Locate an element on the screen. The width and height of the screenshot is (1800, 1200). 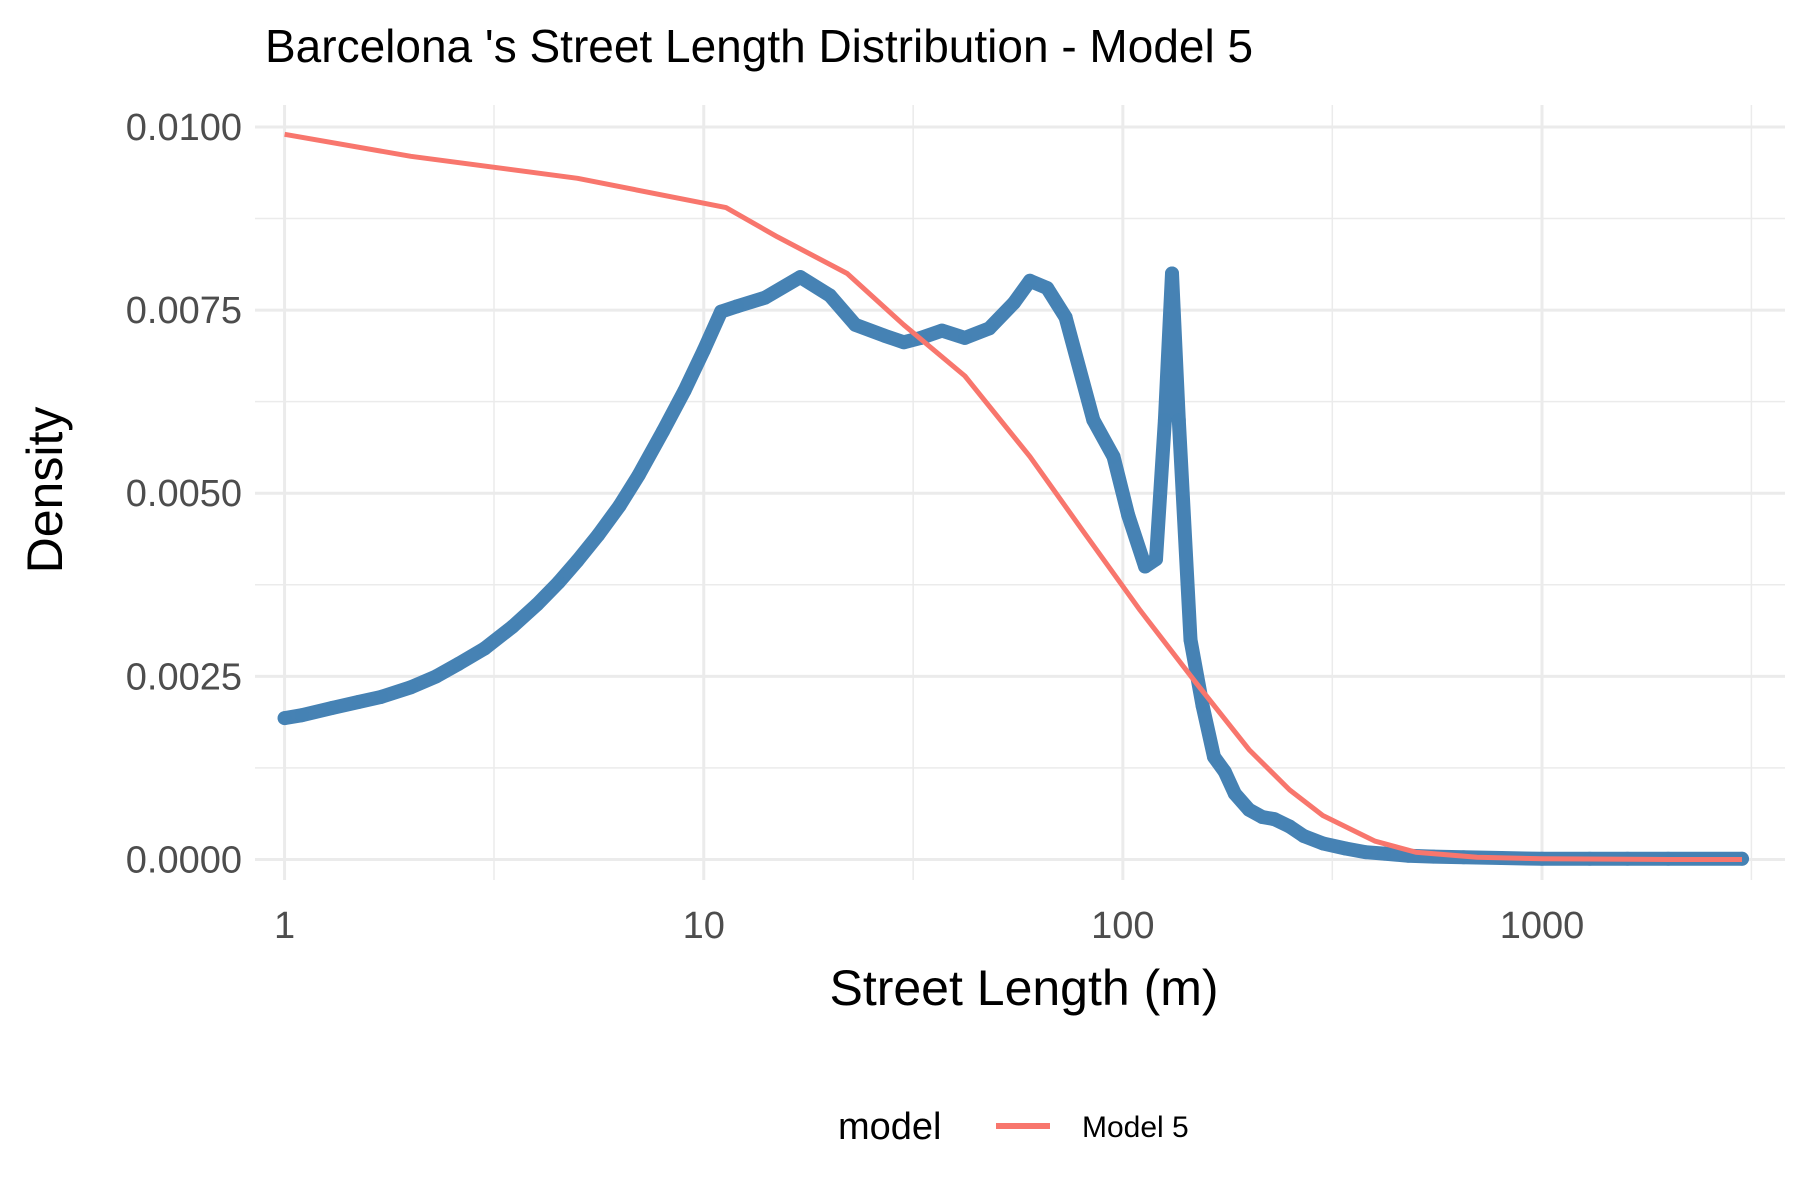
x-axis-title: Street Length (m) is located at coordinates (1023, 988).